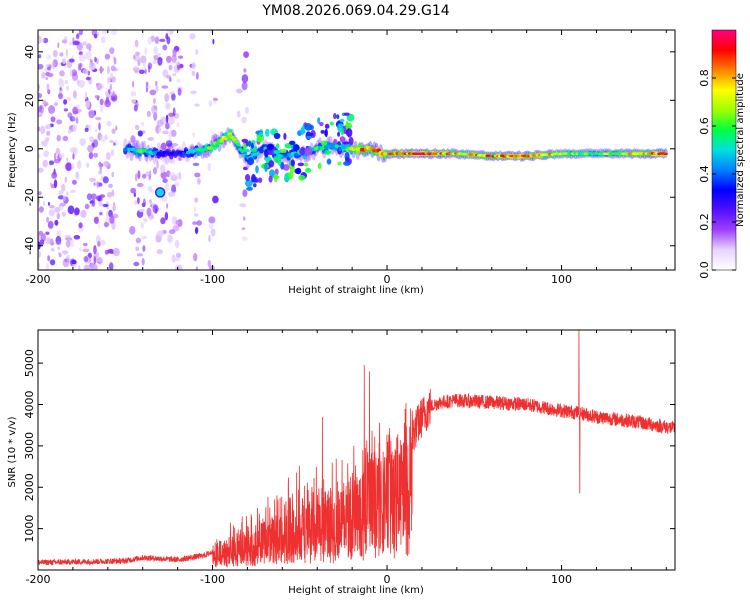 Image resolution: width=750 pixels, height=600 pixels. Describe the element at coordinates (238, 145) in the screenshot. I see `spectrogram-ridge-core` at that location.